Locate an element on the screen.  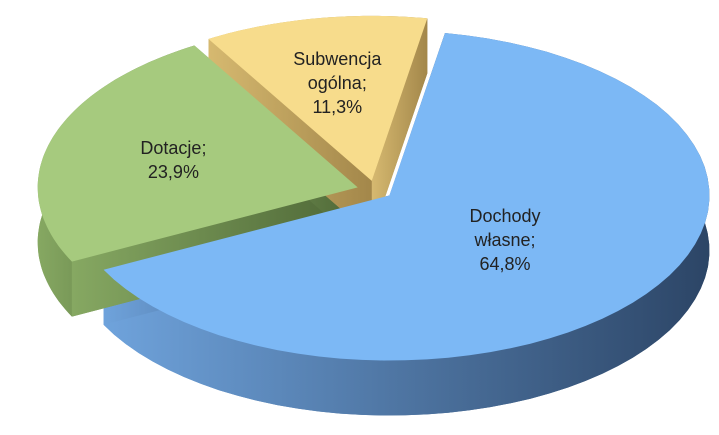
category-label: Dochody własne; is located at coordinates (505, 227).